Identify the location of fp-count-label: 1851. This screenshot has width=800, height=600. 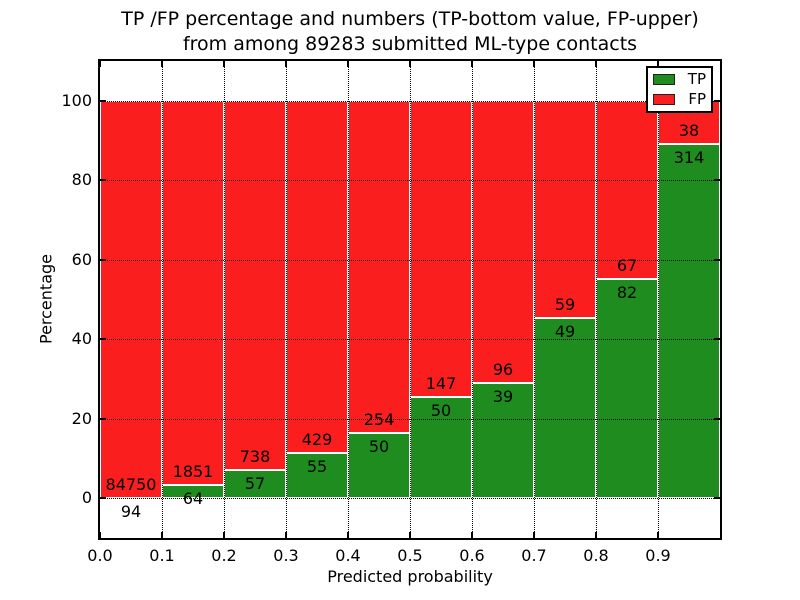
(193, 471).